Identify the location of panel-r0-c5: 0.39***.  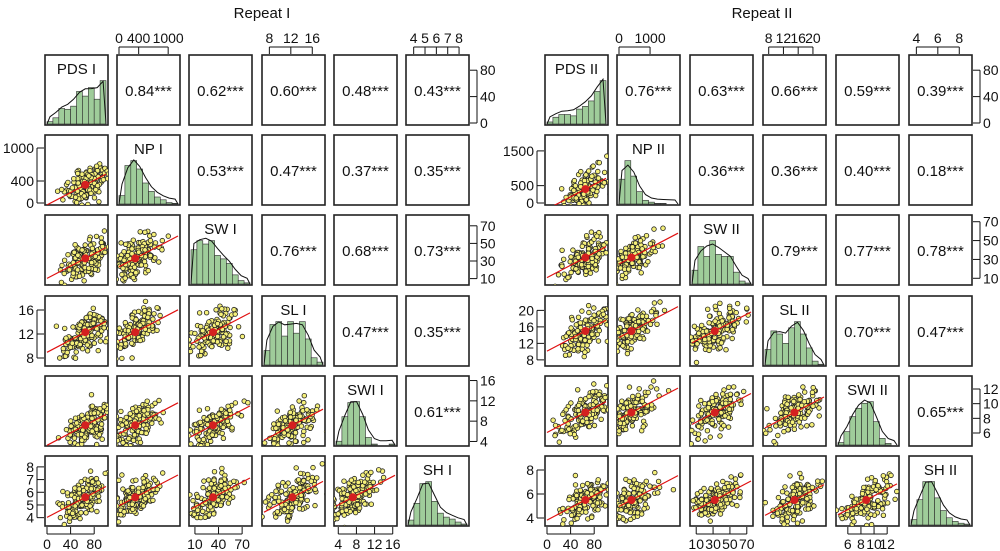
(940, 90).